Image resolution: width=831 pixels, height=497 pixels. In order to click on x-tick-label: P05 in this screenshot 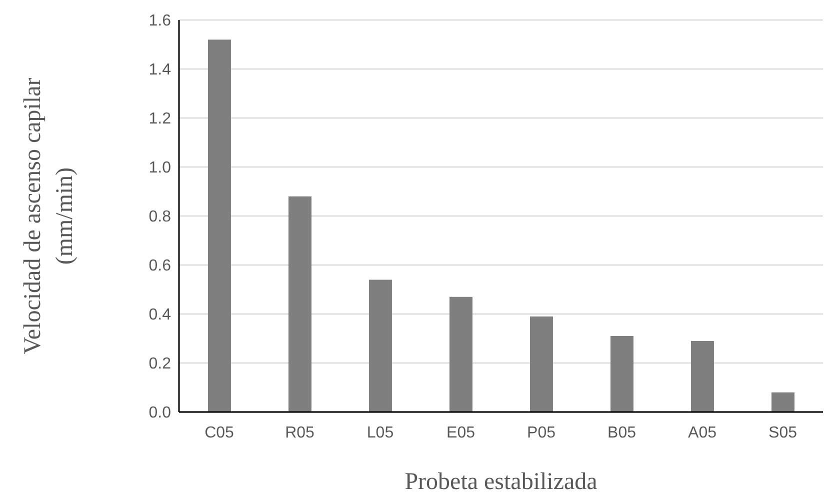, I will do `click(541, 433)`.